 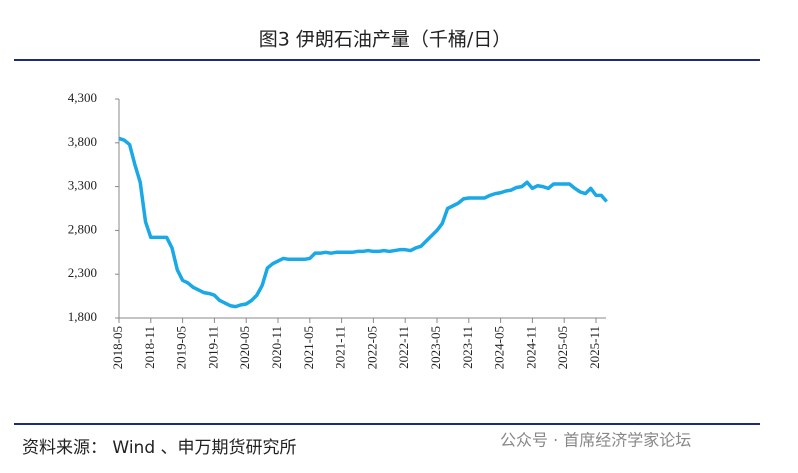 What do you see at coordinates (562, 347) in the screenshot?
I see `x-tick-label: 2025-05` at bounding box center [562, 347].